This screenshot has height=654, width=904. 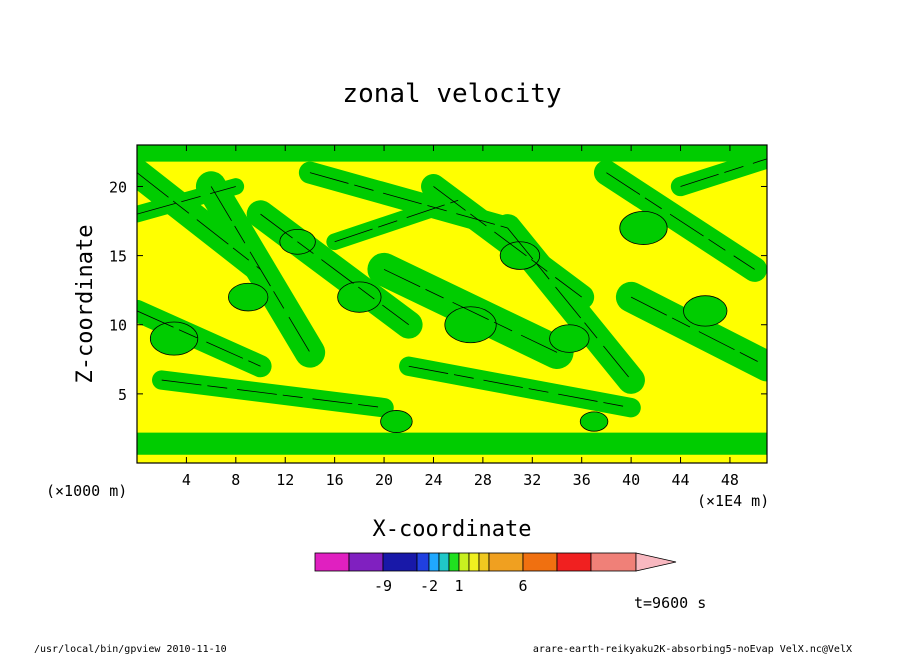 I want to click on time-label: t=9600 s, so click(x=670, y=603).